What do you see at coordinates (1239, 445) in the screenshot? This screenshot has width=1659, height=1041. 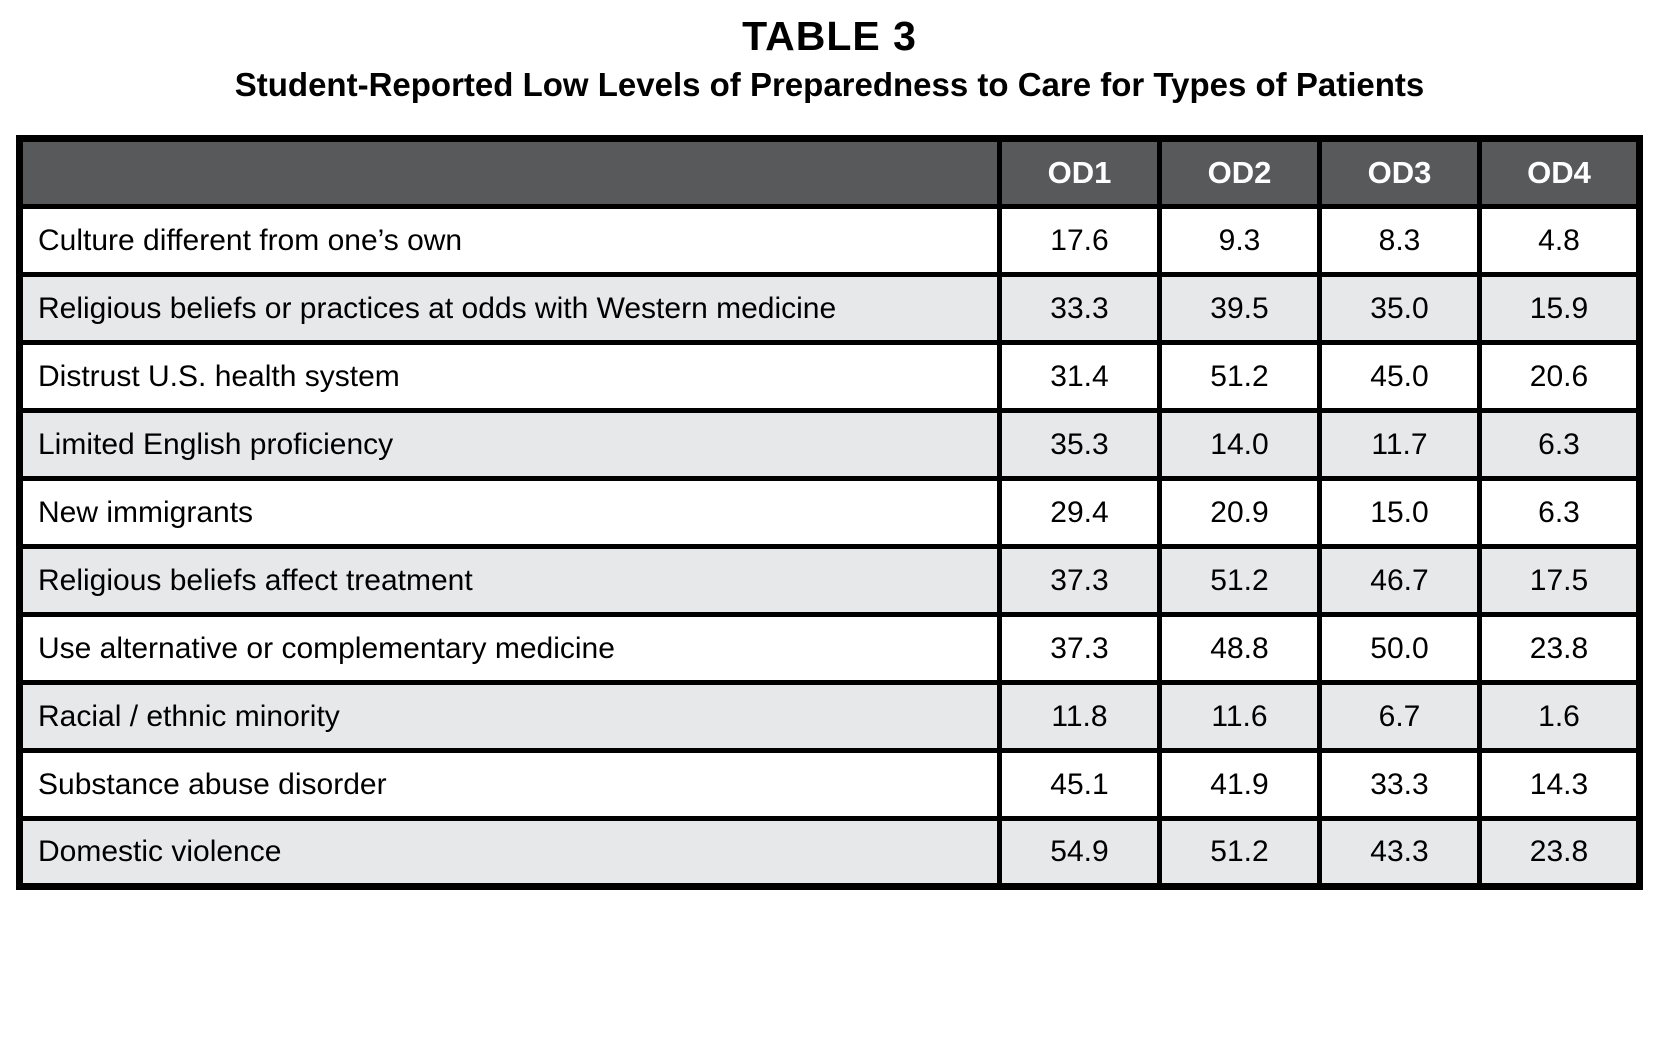 I see `value-cell: 14.0` at bounding box center [1239, 445].